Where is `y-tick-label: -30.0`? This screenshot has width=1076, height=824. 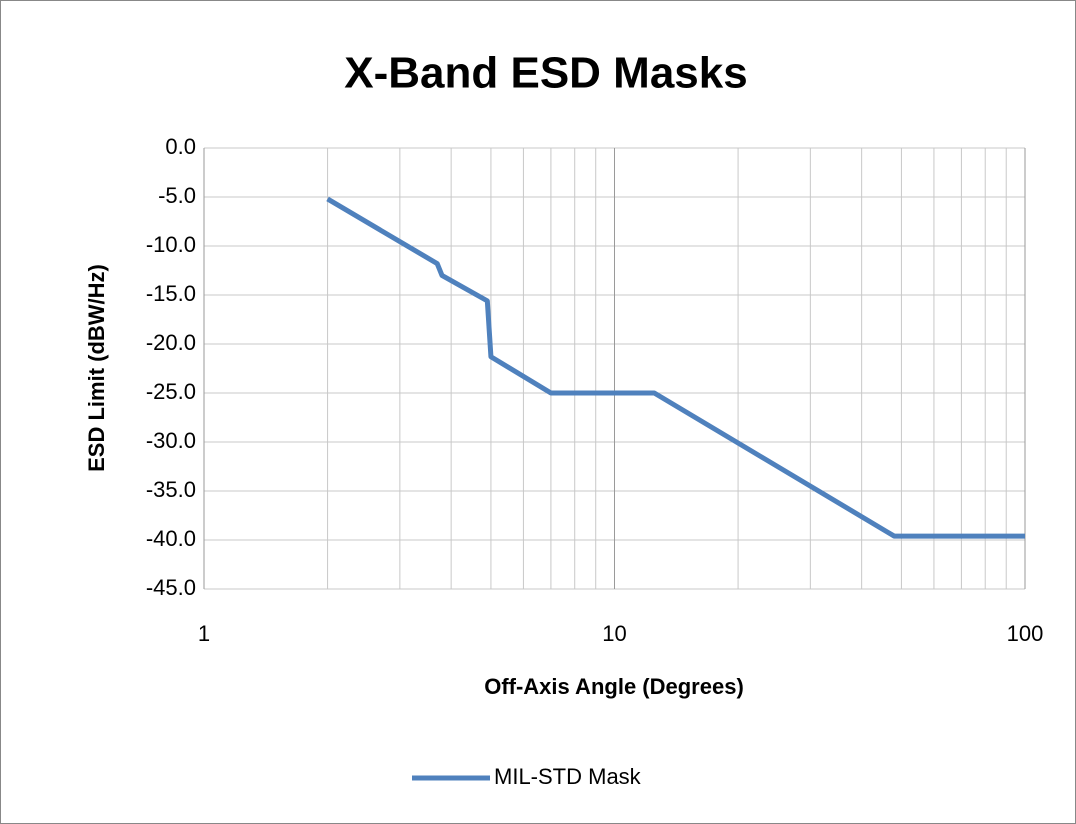 y-tick-label: -30.0 is located at coordinates (171, 440).